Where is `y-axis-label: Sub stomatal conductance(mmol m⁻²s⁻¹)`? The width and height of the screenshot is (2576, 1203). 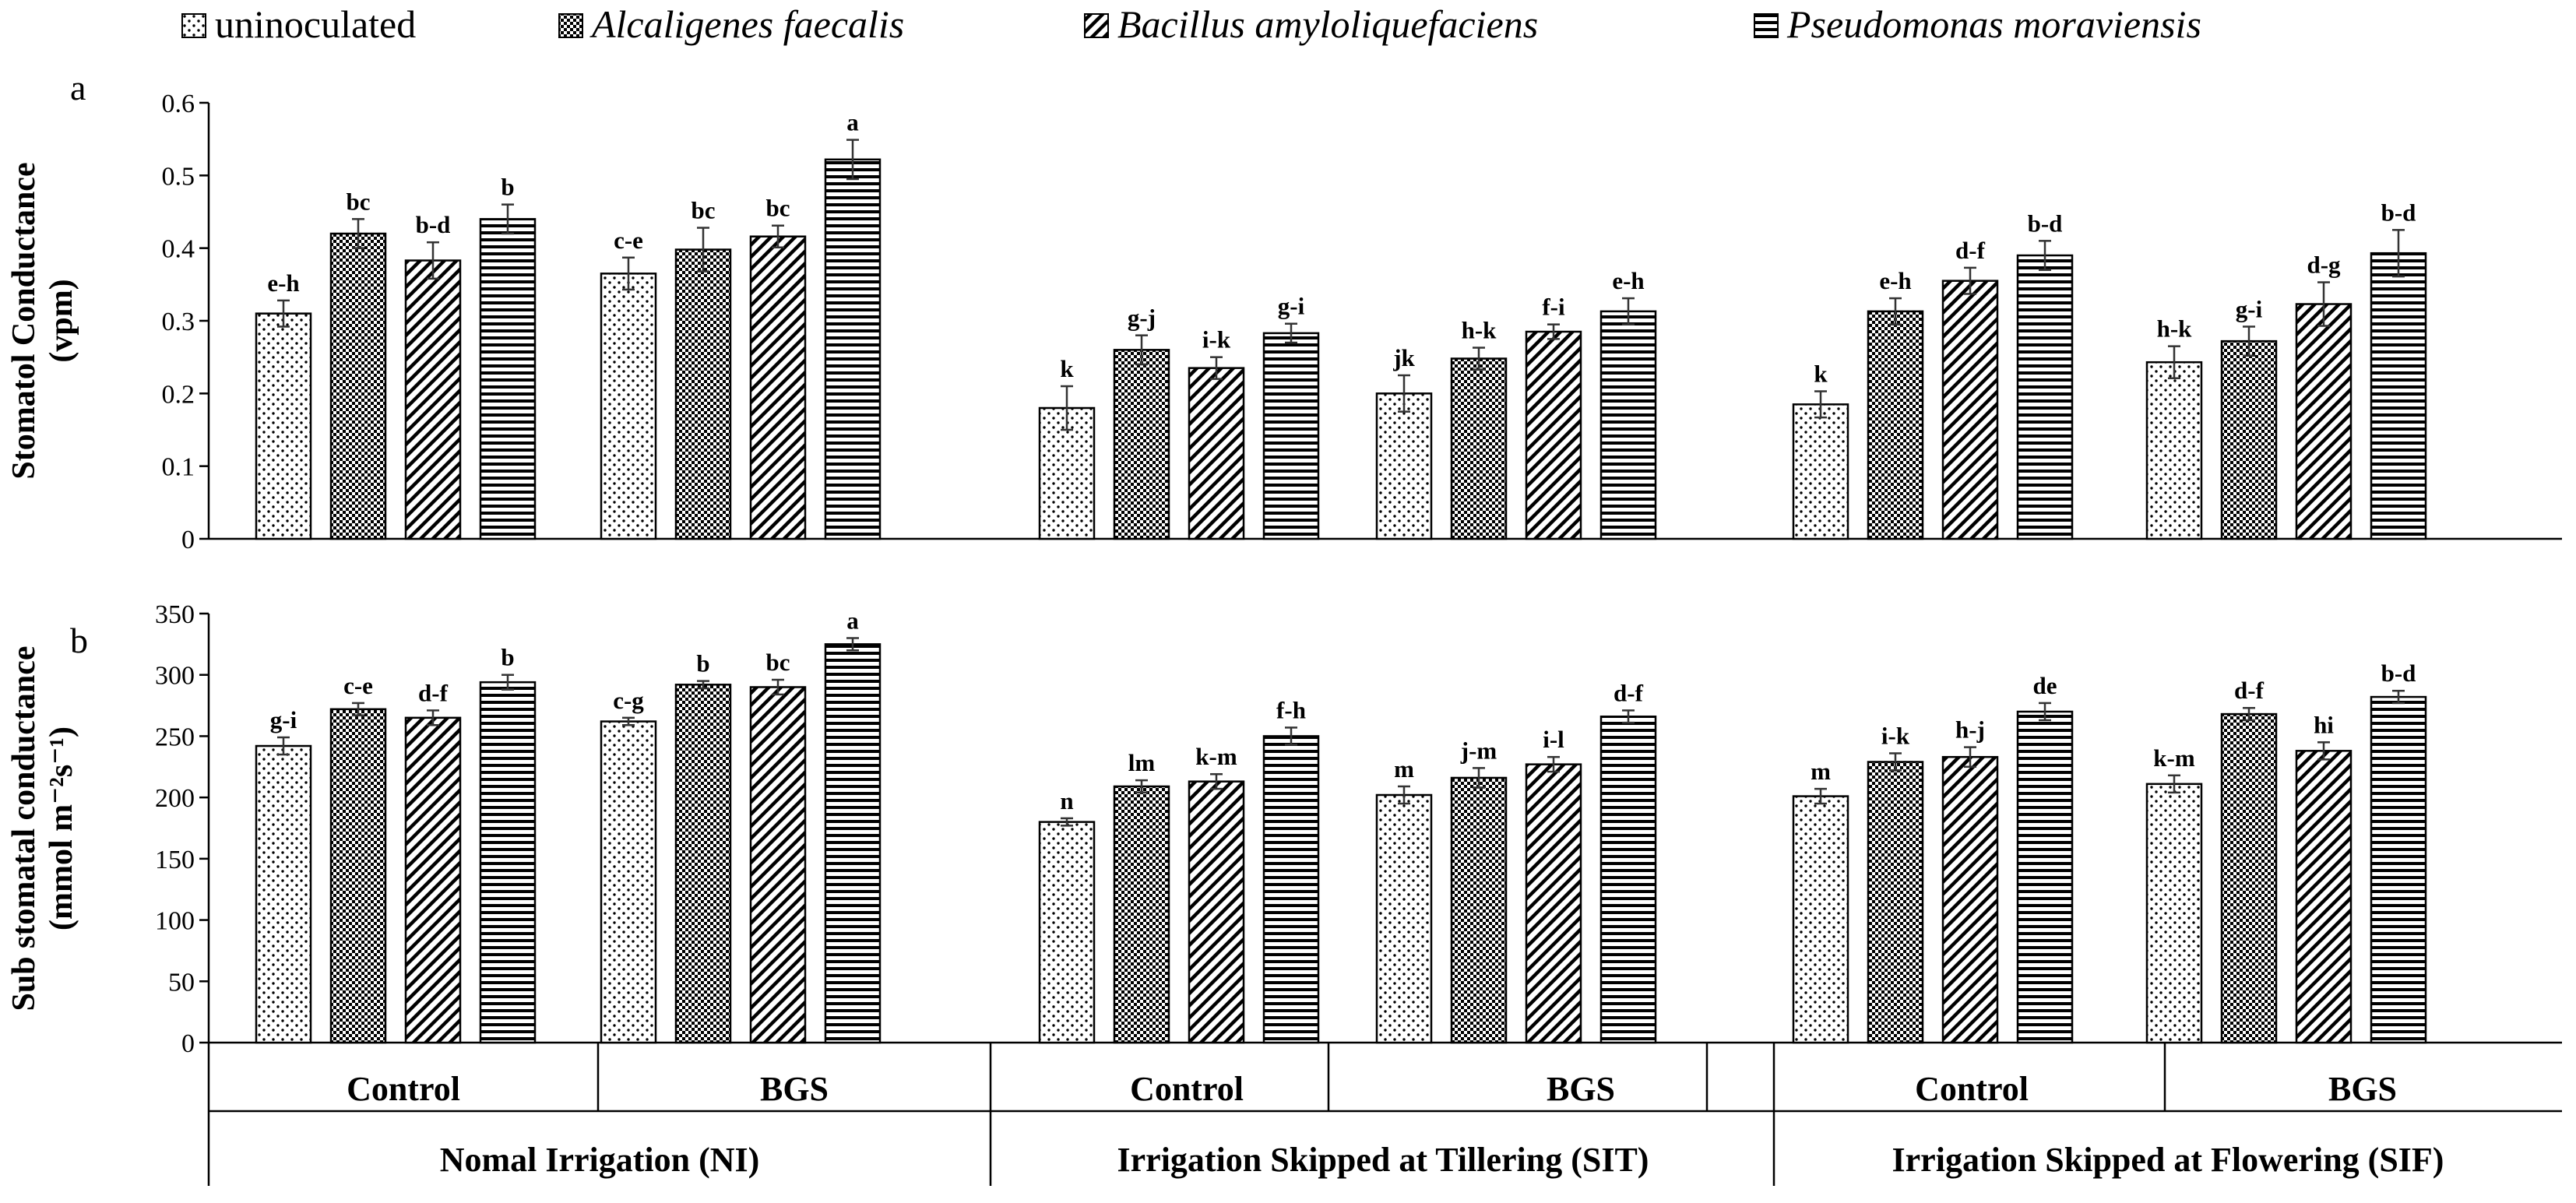 y-axis-label: Sub stomatal conductance(mmol m⁻²s⁻¹) is located at coordinates (42, 828).